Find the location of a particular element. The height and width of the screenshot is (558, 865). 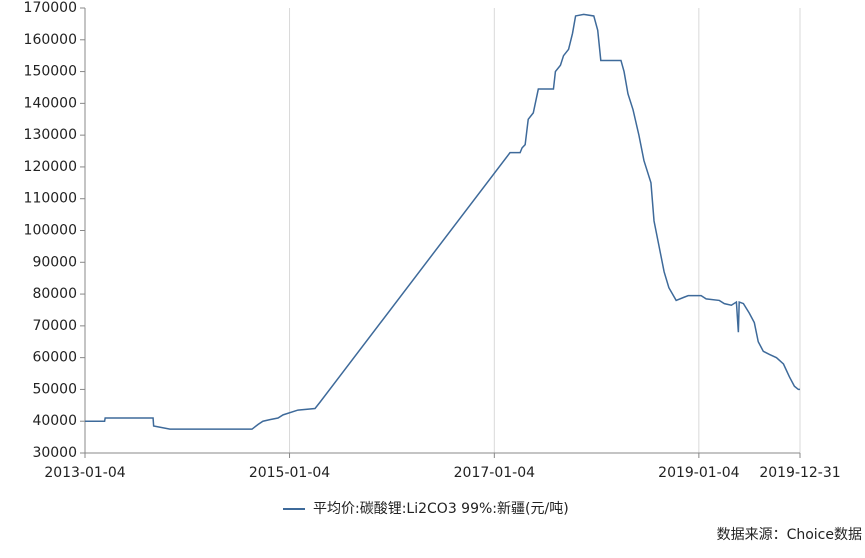

y-tick-label: 70000 is located at coordinates (54, 326).